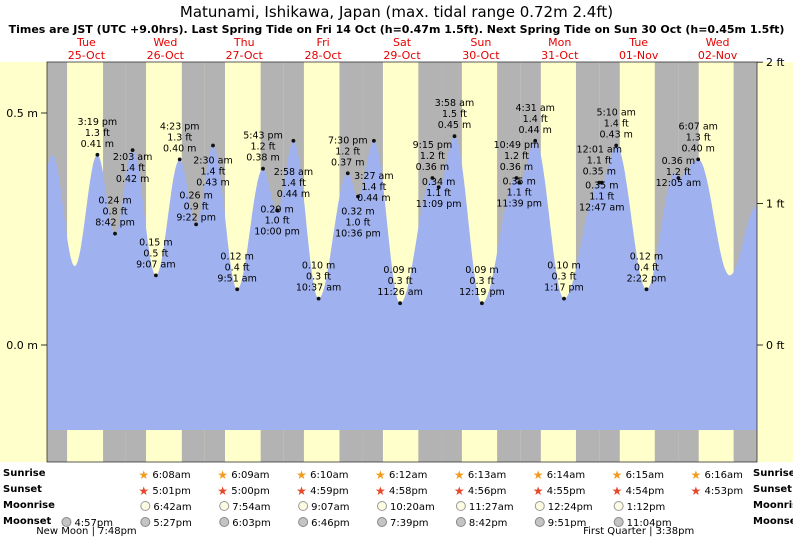 This screenshot has height=539, width=793. I want to click on moonset-time: 8:42pm, so click(488, 523).